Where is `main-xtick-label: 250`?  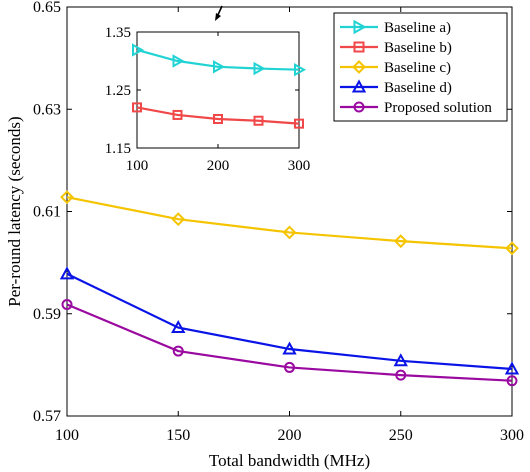 main-xtick-label: 250 is located at coordinates (401, 435).